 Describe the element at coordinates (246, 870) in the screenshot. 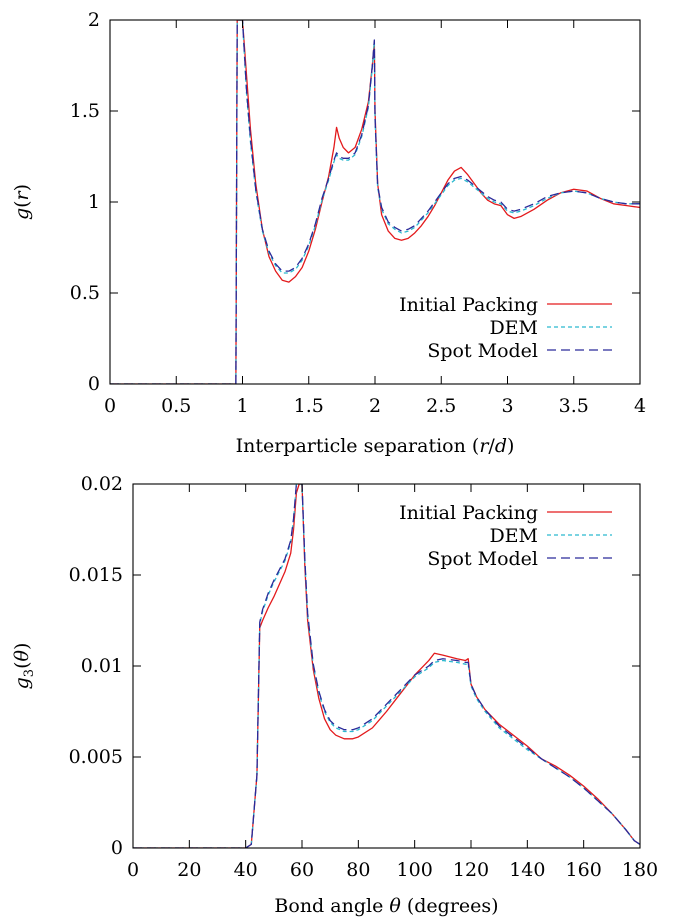

I see `x-tick-label: 40` at that location.